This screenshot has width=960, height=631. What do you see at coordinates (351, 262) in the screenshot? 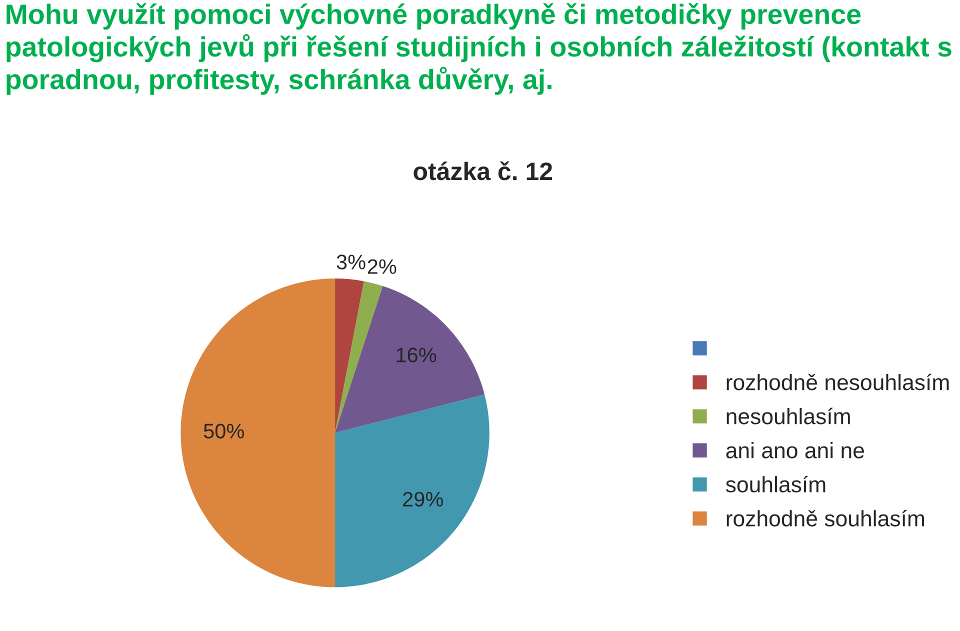
I see `data-label: 3%` at bounding box center [351, 262].